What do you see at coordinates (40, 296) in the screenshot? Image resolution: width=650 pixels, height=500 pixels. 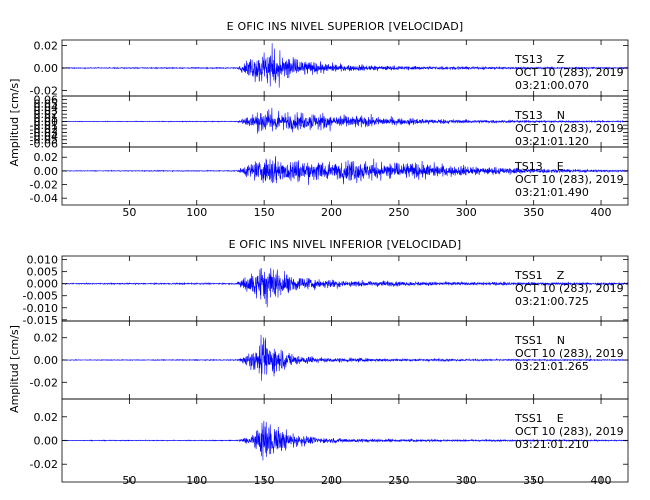 I see `y-tick-label: -0.005` at bounding box center [40, 296].